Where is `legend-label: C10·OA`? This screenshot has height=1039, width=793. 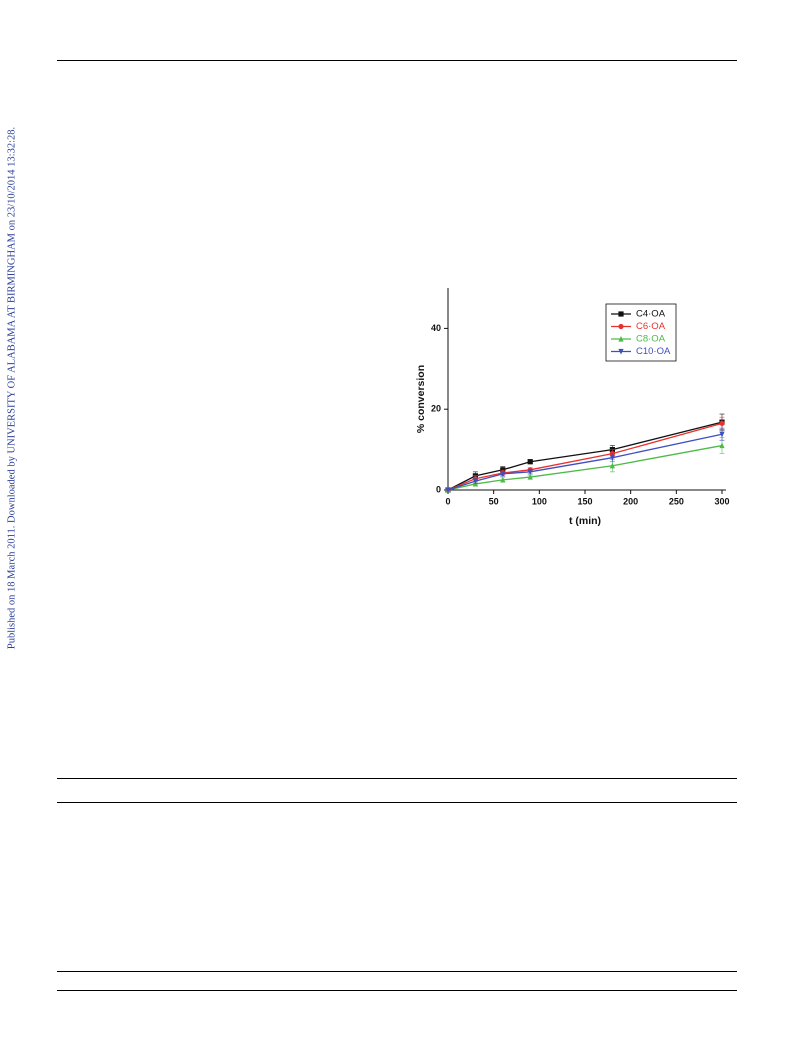 legend-label: C10·OA is located at coordinates (653, 351).